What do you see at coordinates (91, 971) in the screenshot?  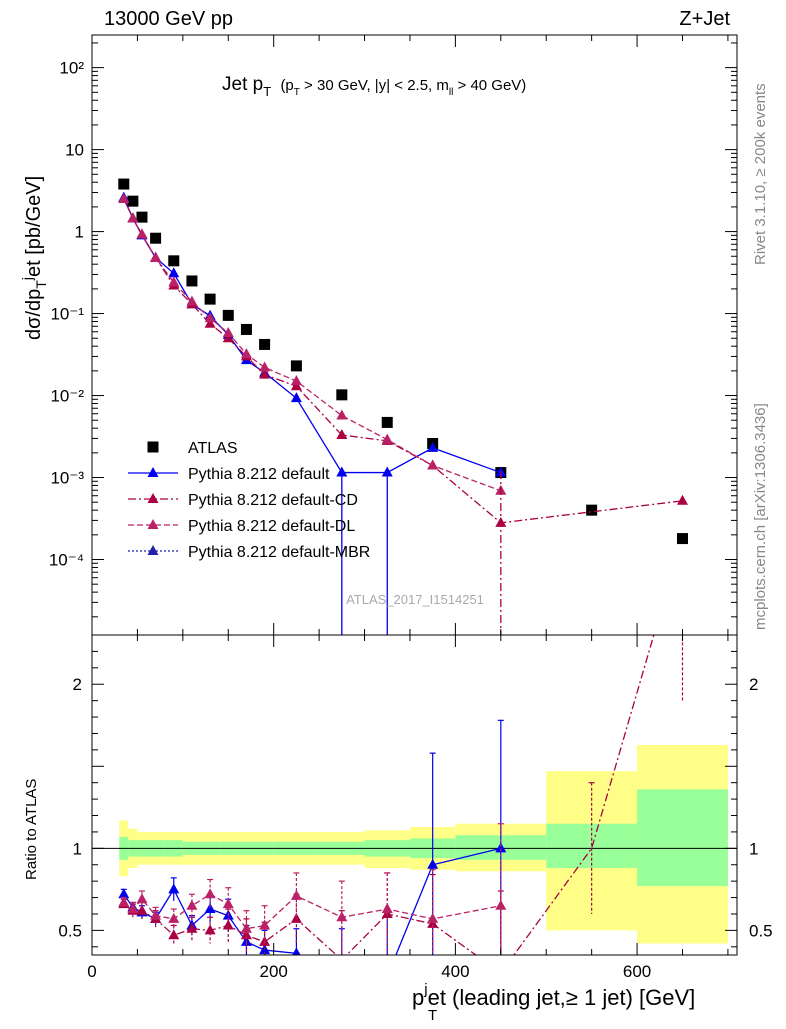 I see `ratio-xtick-label: 0` at bounding box center [91, 971].